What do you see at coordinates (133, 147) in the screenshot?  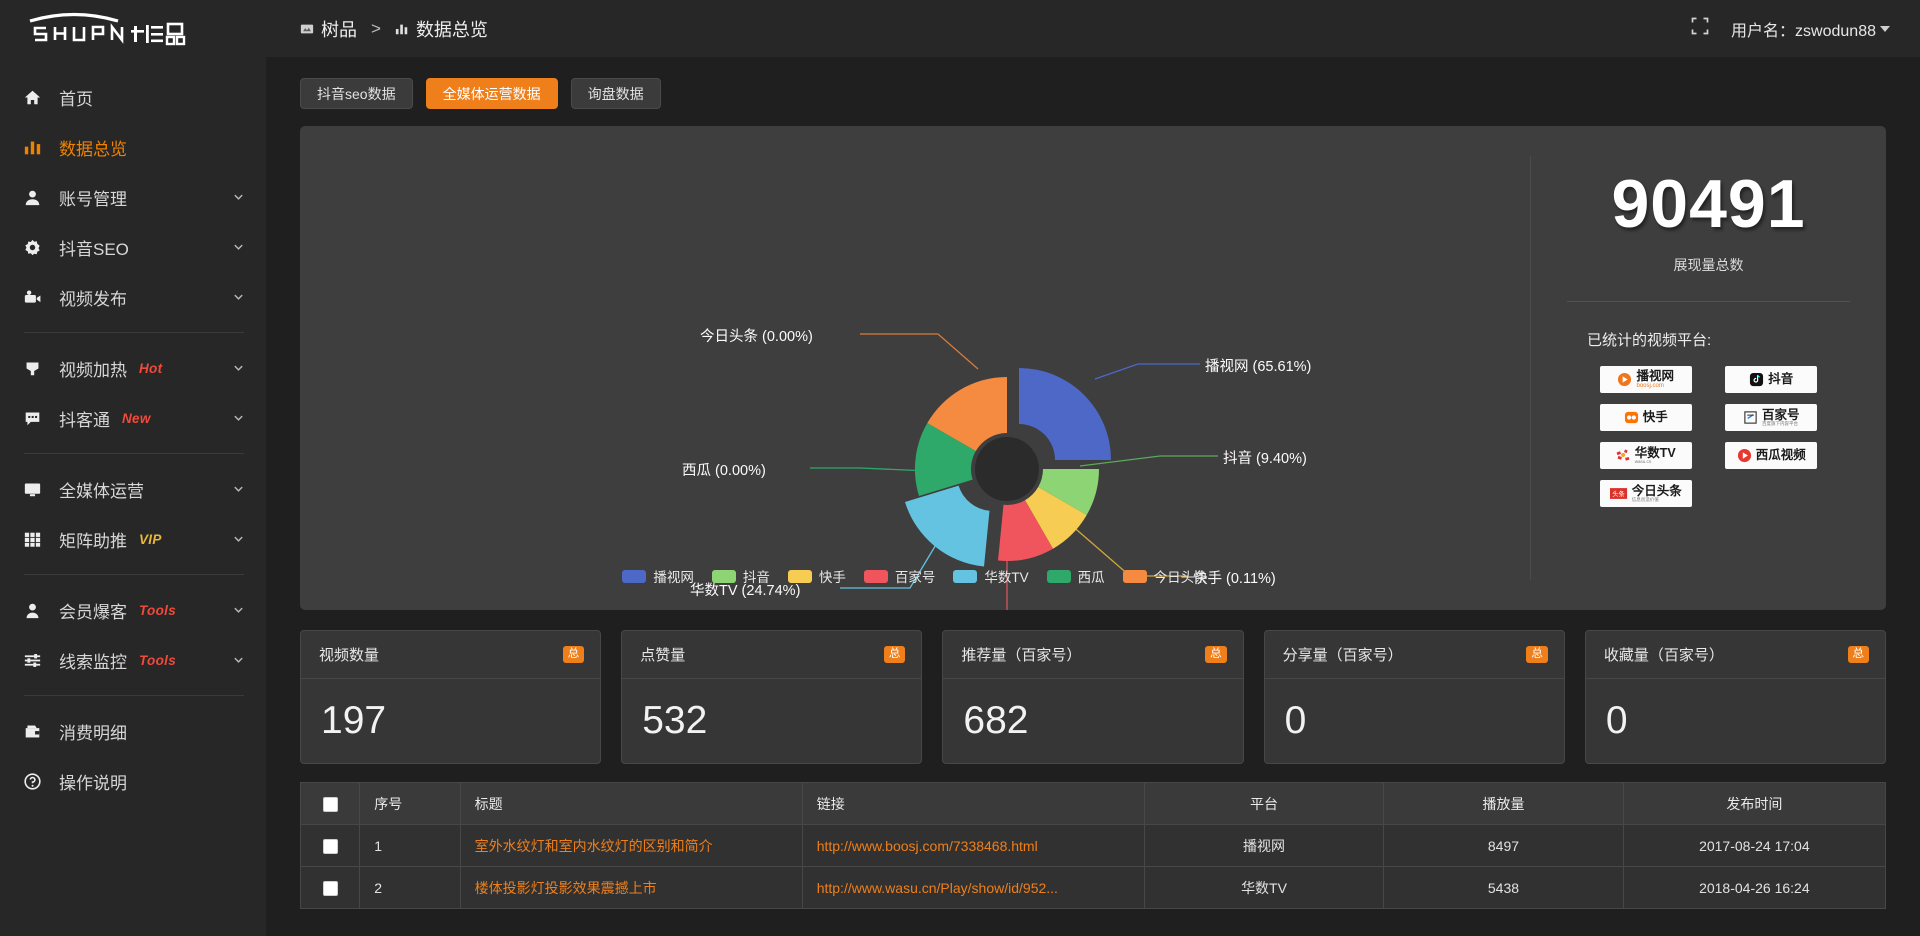 I see `sidebar-item-data-overview: 数据总览` at bounding box center [133, 147].